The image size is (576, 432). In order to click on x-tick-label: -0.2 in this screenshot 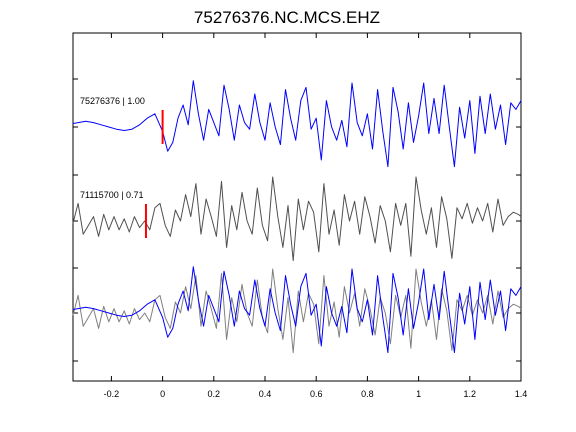, I will do `click(112, 394)`.